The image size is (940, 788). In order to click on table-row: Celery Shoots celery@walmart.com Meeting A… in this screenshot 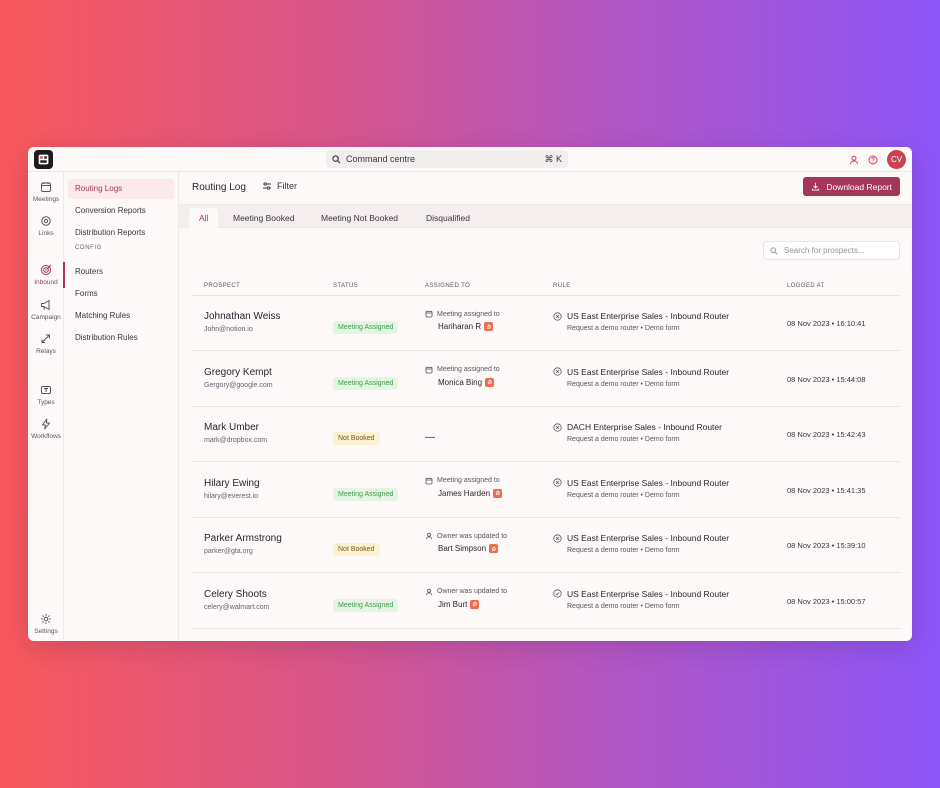, I will do `click(546, 601)`.